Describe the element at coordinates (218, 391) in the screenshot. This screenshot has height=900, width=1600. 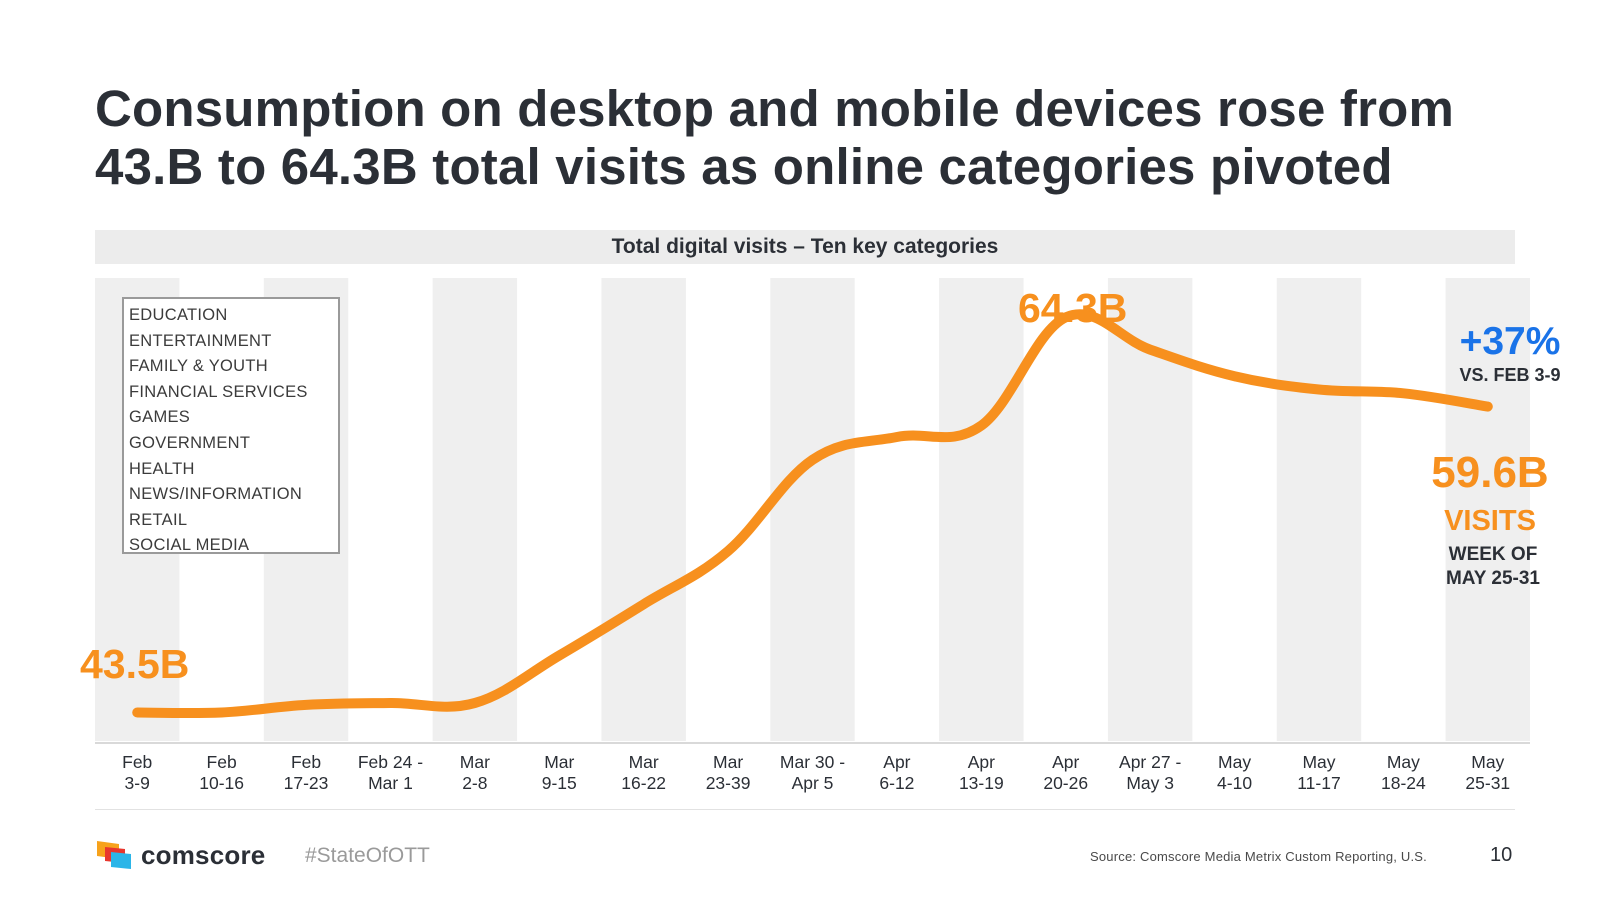
I see `legend-item: FINANCIAL SERVICES` at that location.